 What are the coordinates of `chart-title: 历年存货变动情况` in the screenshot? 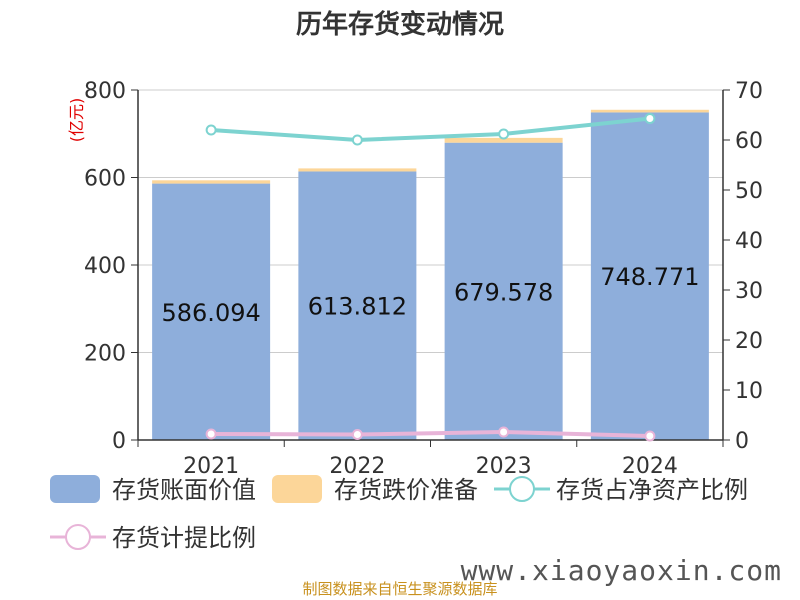 It's located at (400, 24).